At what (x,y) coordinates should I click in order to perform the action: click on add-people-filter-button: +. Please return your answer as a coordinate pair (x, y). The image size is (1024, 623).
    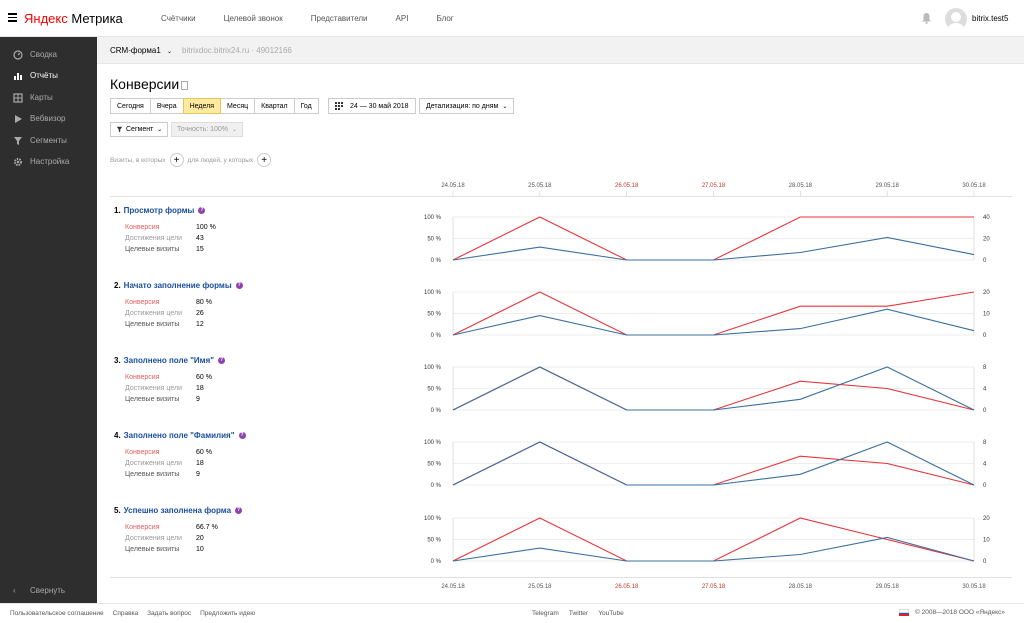
    Looking at the image, I should click on (264, 160).